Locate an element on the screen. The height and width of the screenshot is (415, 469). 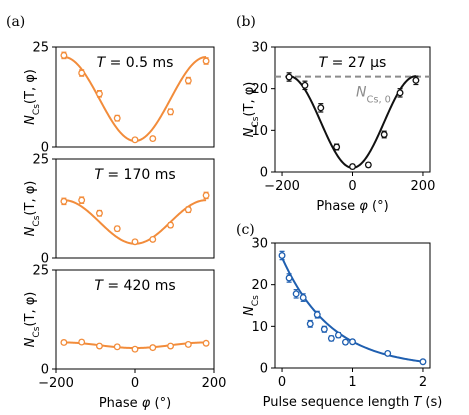
x-tick-label: 2 is located at coordinates (423, 382).